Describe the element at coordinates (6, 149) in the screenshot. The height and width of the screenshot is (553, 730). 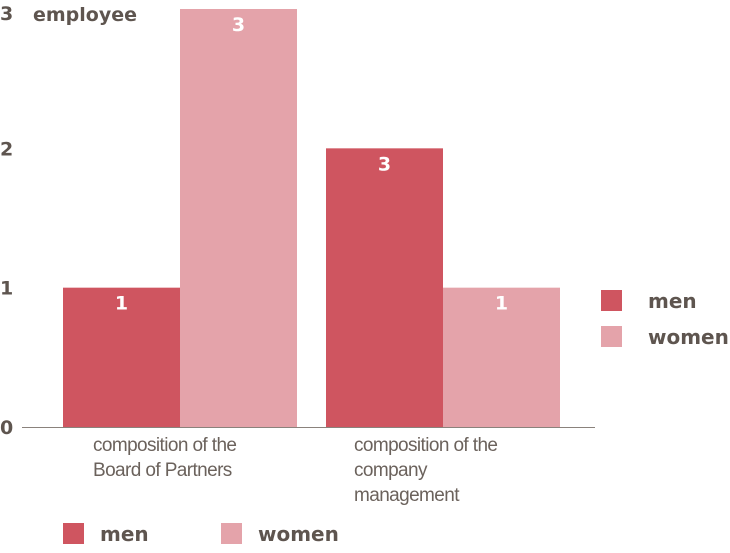
I see `y-tick-label: 2` at that location.